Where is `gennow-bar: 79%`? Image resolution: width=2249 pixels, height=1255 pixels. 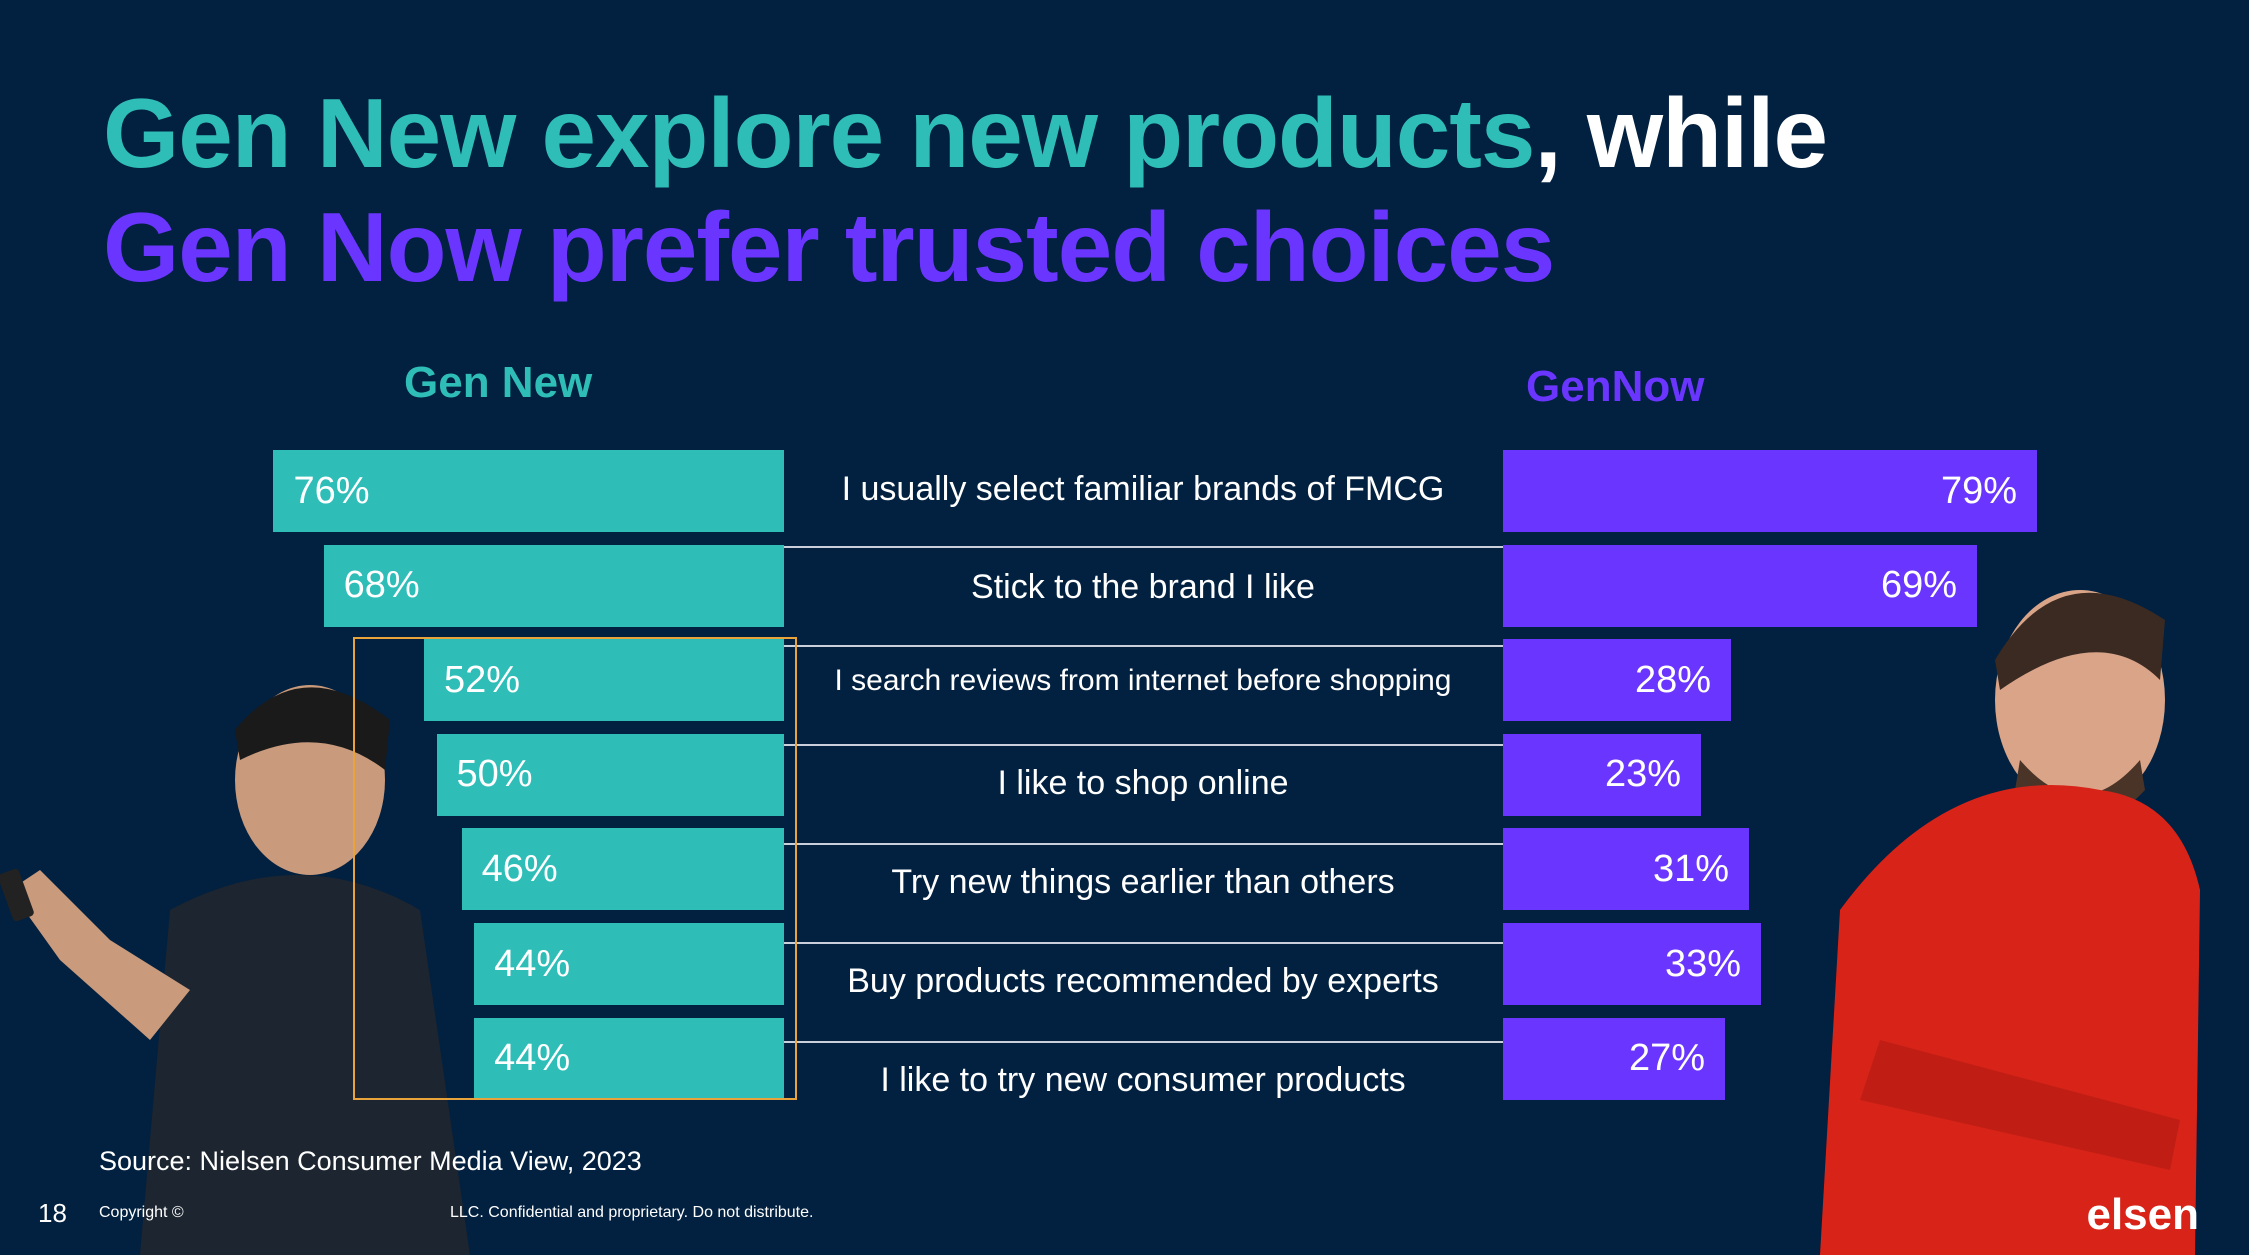
gennow-bar: 79% is located at coordinates (1770, 491).